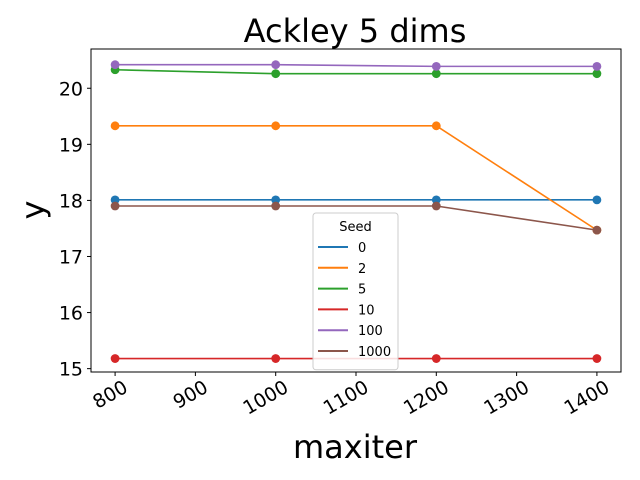  Describe the element at coordinates (362, 269) in the screenshot. I see `legend-label-2: 2` at that location.